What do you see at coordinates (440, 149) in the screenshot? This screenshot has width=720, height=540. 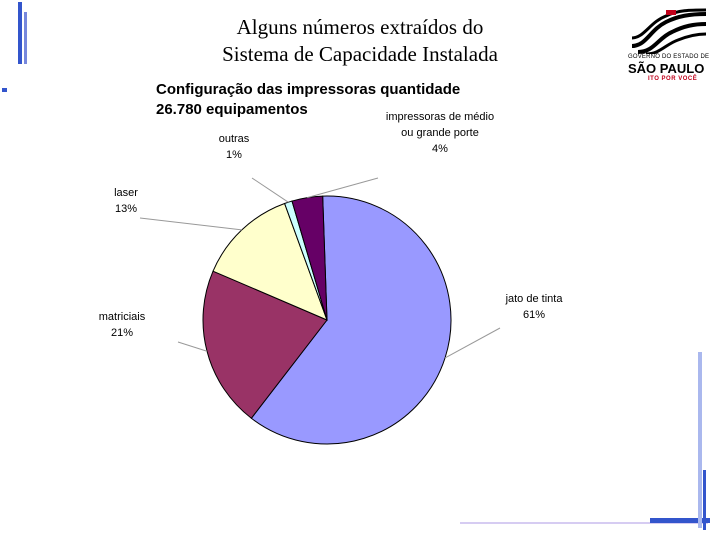 I see `slice-percent-label: 4%` at bounding box center [440, 149].